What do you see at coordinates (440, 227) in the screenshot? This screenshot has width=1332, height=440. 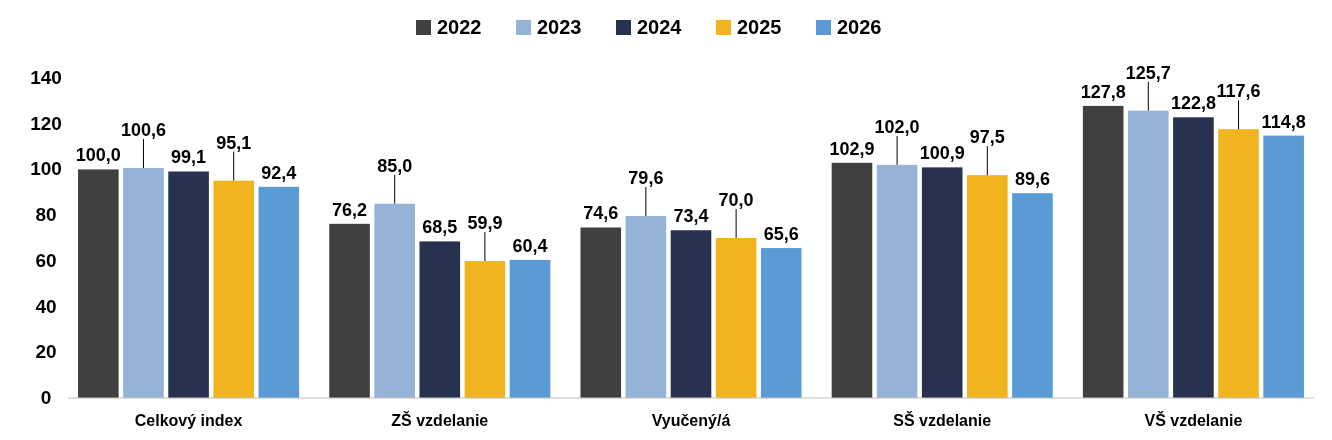 I see `data-label: 68,5` at bounding box center [440, 227].